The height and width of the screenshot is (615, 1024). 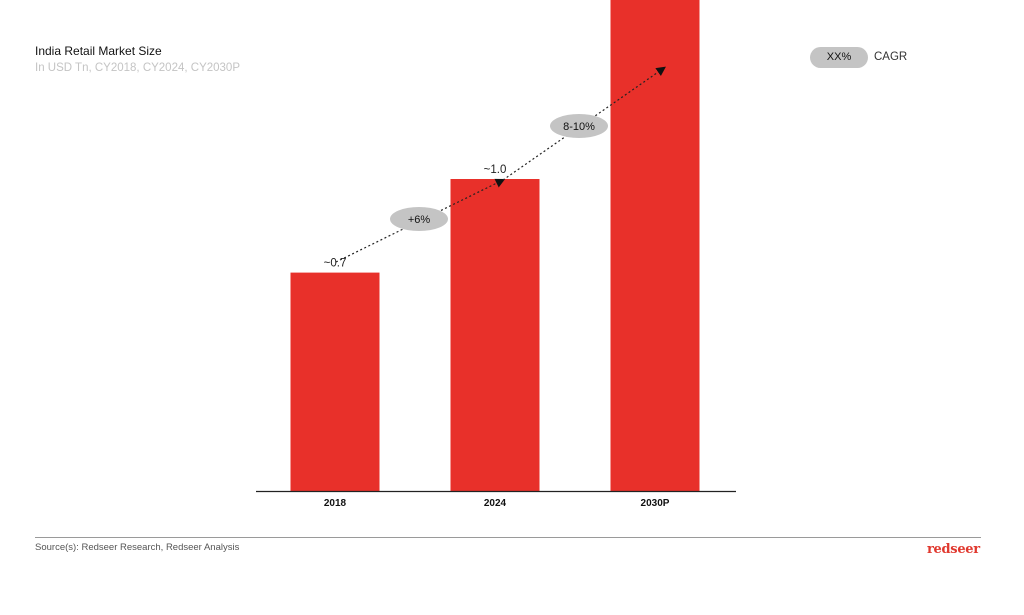 What do you see at coordinates (335, 381) in the screenshot?
I see `bar-2018` at bounding box center [335, 381].